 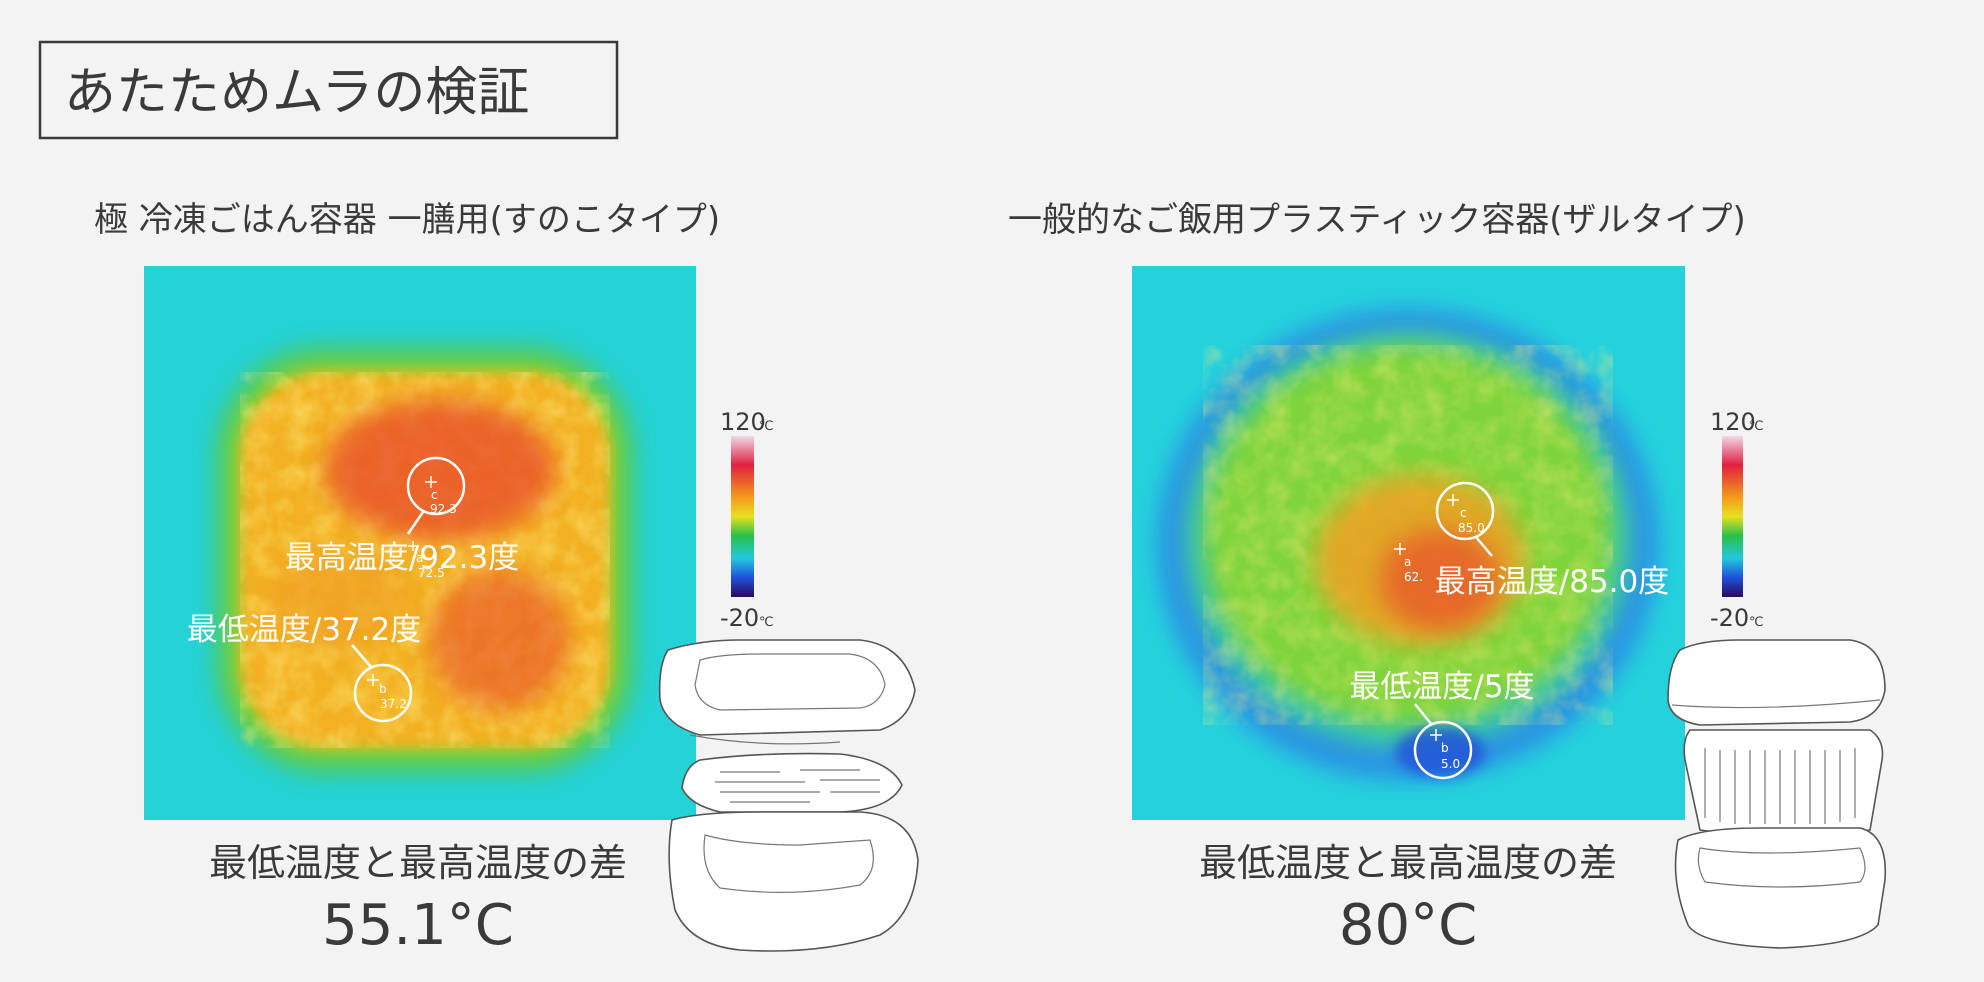 I want to click on point-value: 37.2, so click(x=393, y=704).